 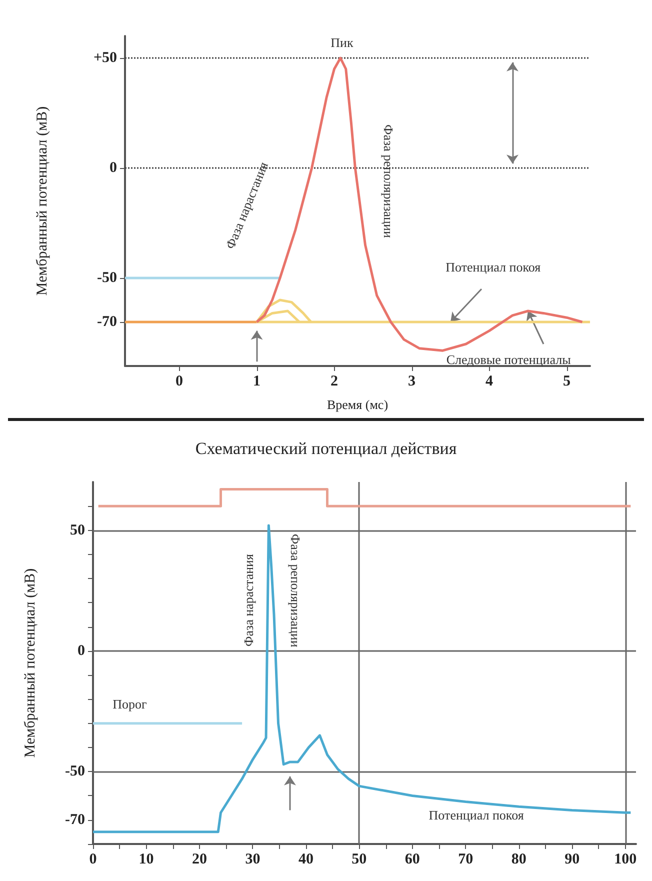 I want to click on x-tick-label: 10, so click(x=146, y=860).